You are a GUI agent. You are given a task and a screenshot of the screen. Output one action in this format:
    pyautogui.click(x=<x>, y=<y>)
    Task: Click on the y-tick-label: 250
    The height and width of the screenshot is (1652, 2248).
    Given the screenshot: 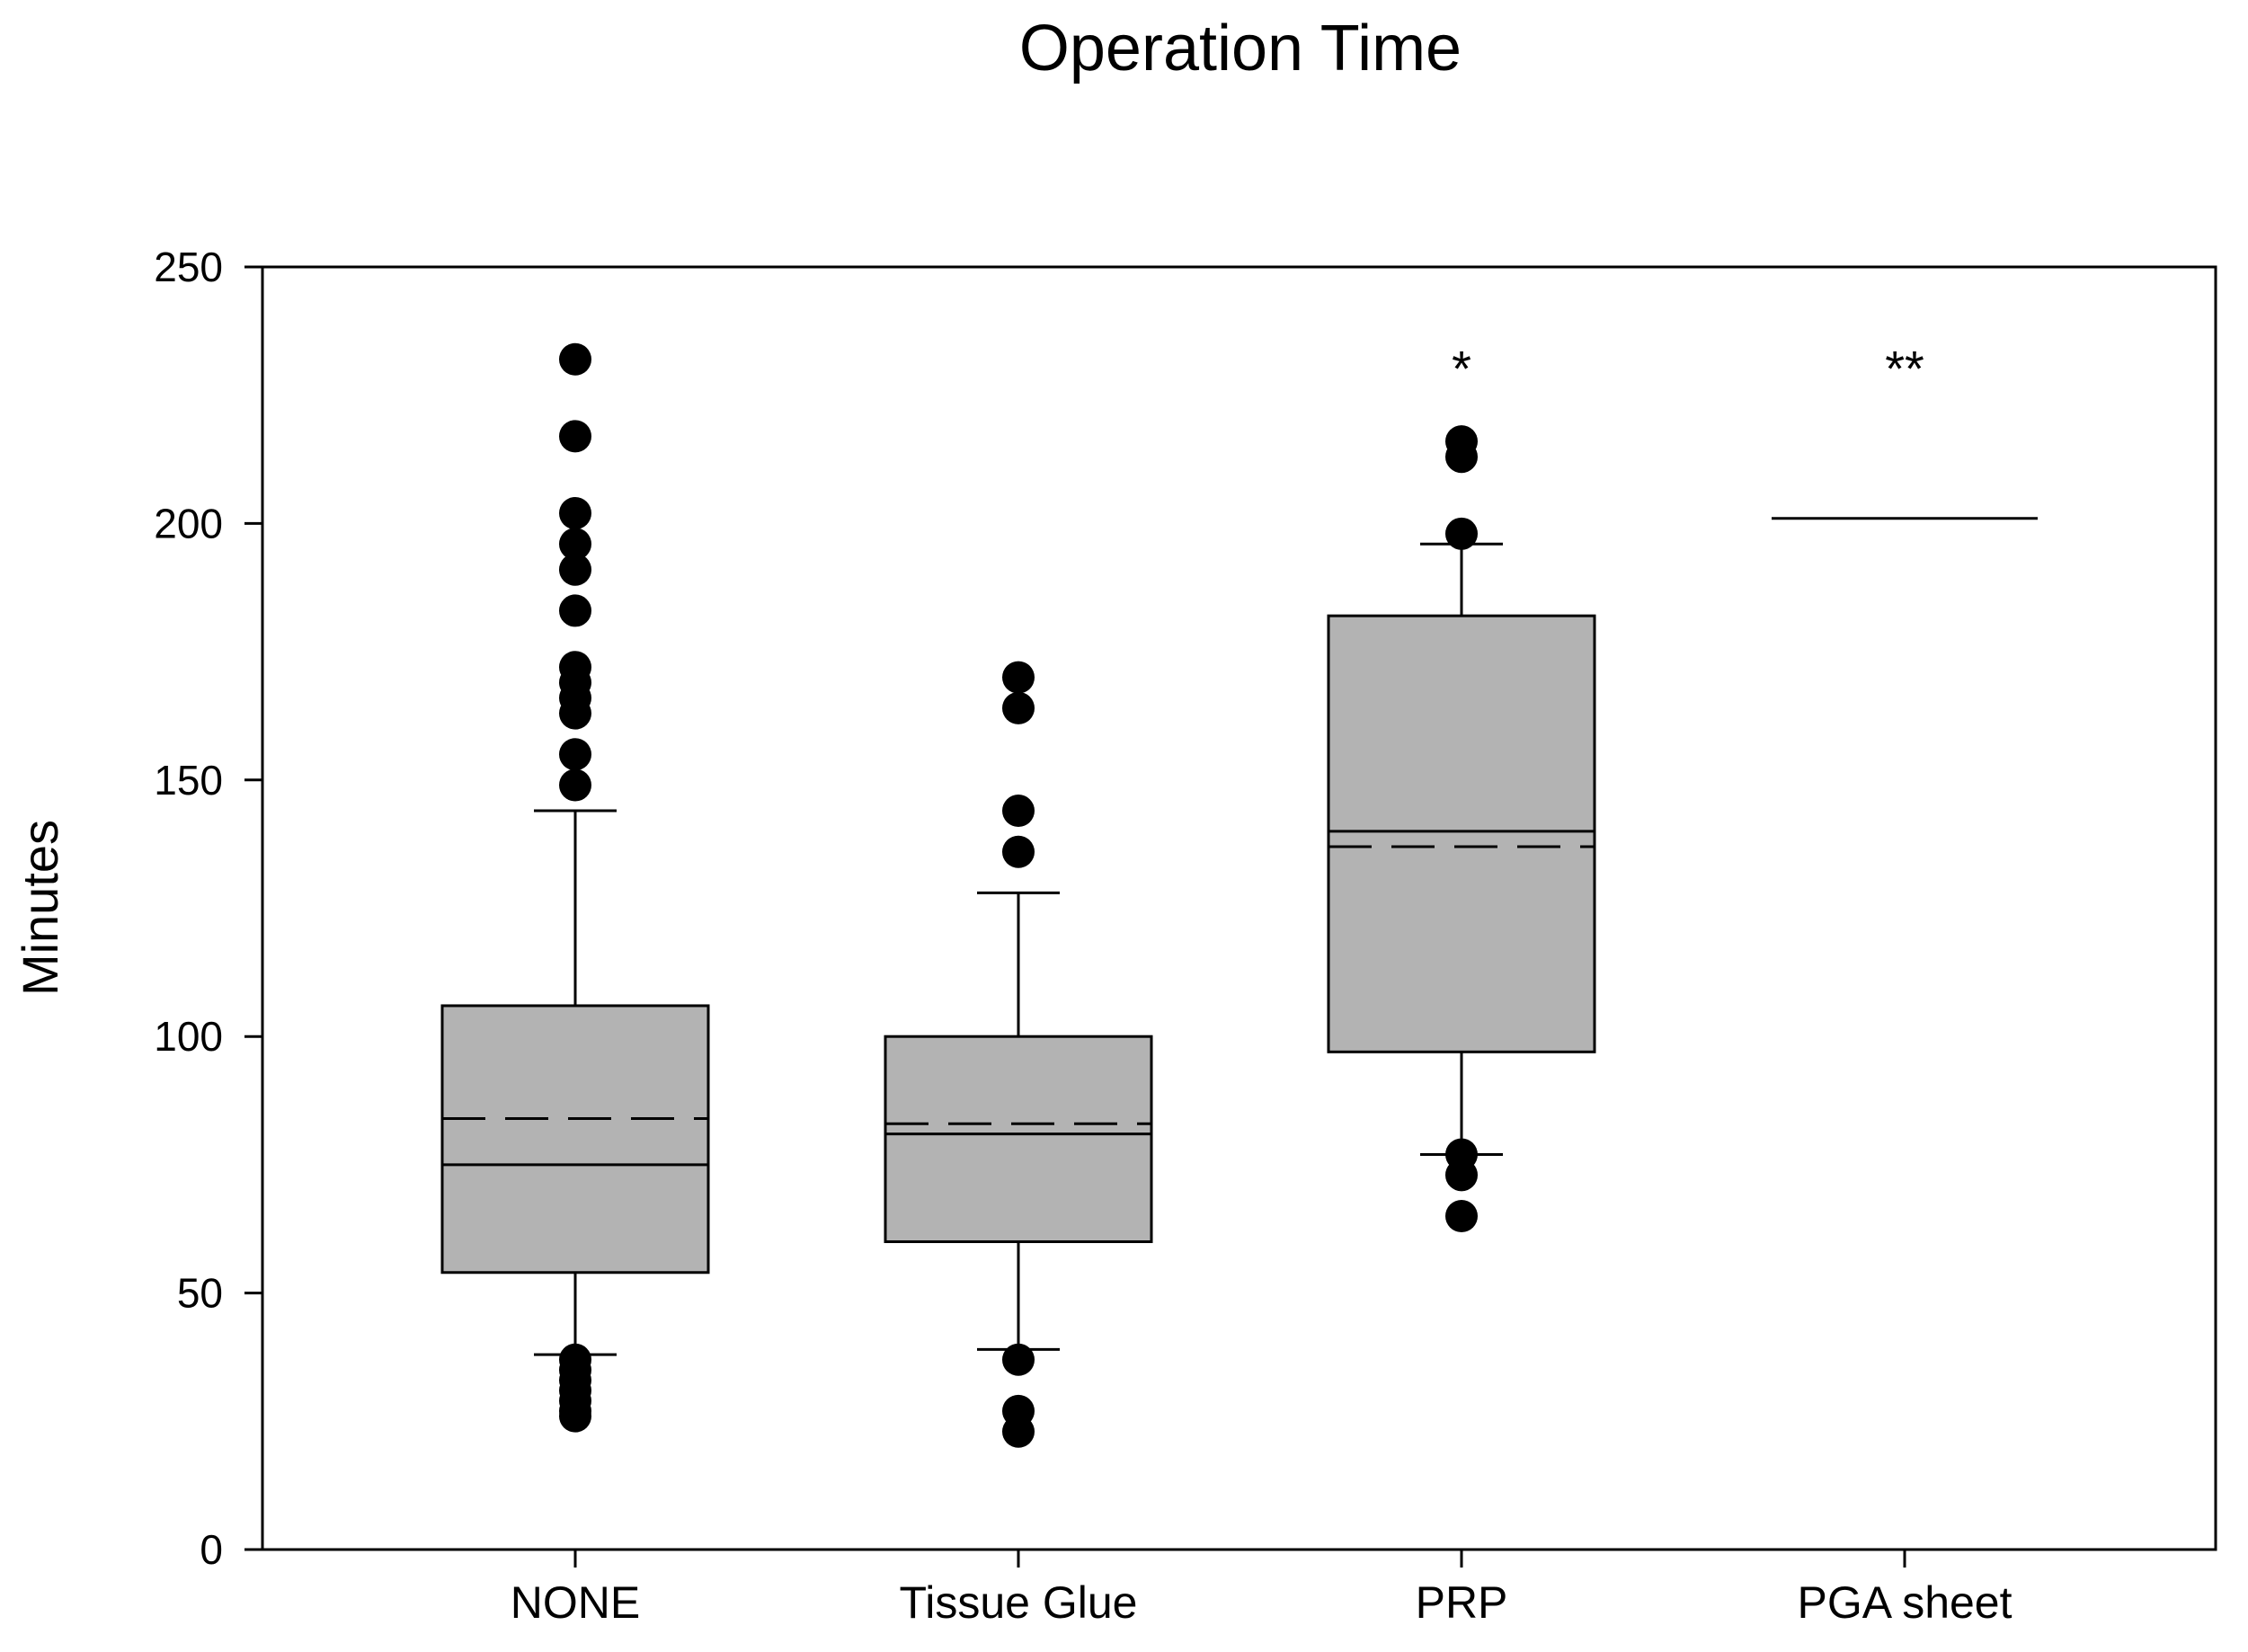 What is the action you would take?
    pyautogui.click(x=189, y=267)
    